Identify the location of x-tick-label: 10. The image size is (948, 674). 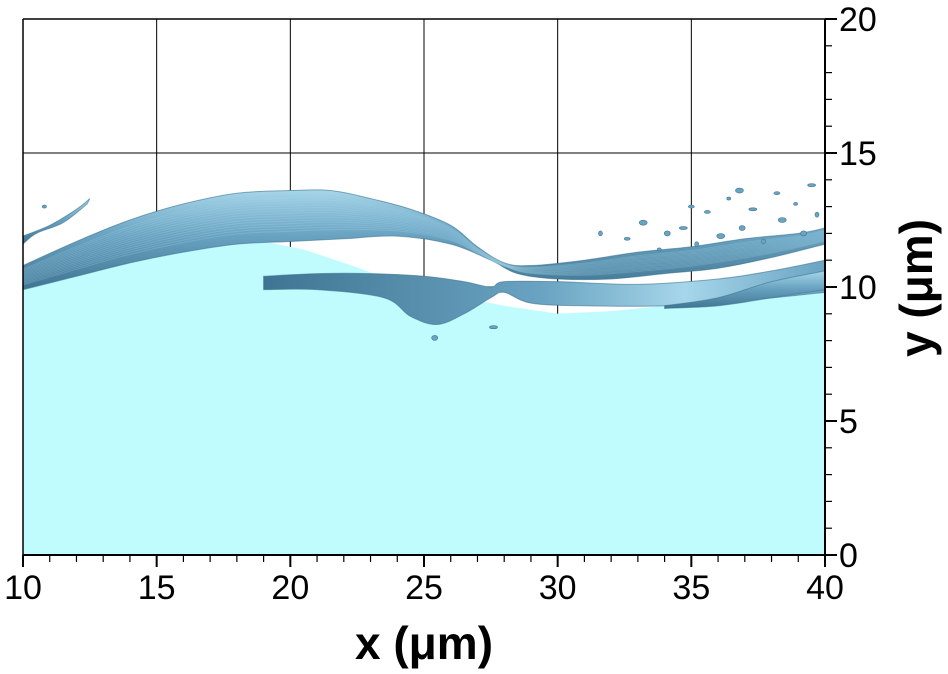
(23, 588).